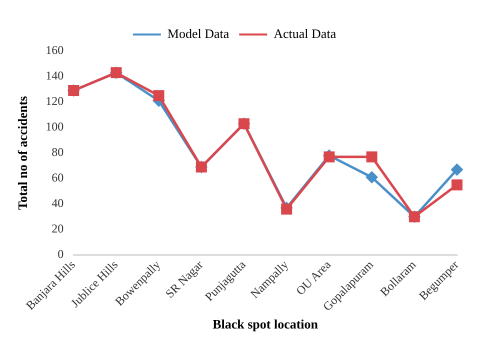 The image size is (485, 341). Describe the element at coordinates (55, 127) in the screenshot. I see `y-tick-label: 100` at that location.